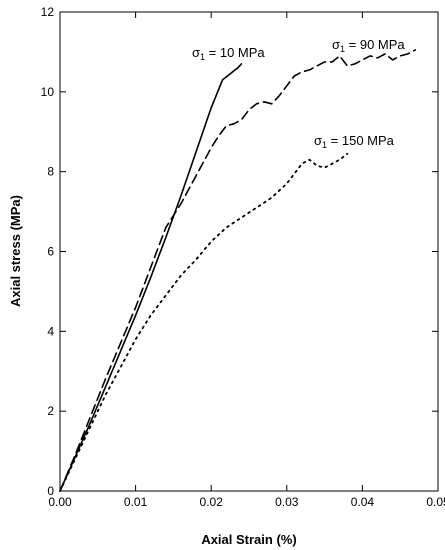 This screenshot has height=550, width=445. I want to click on y-tick-label: 6, so click(50, 252).